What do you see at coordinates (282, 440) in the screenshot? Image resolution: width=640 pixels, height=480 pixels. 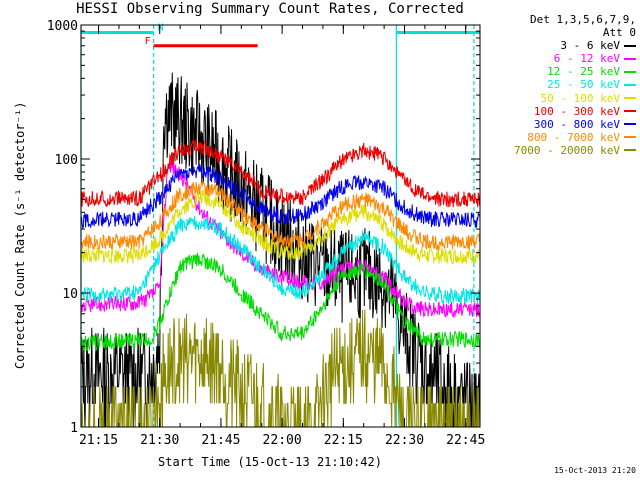 I see `x-tick-label-3: 22:00` at bounding box center [282, 440].